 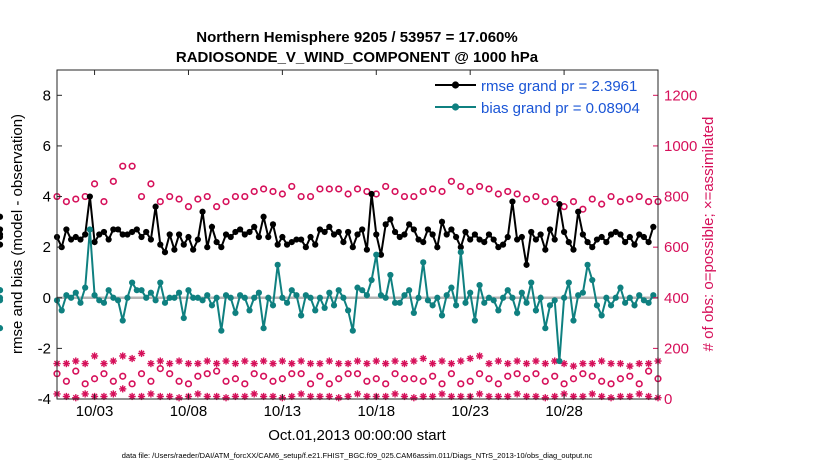 I want to click on series-obs-possible-low-, so click(x=357, y=376).